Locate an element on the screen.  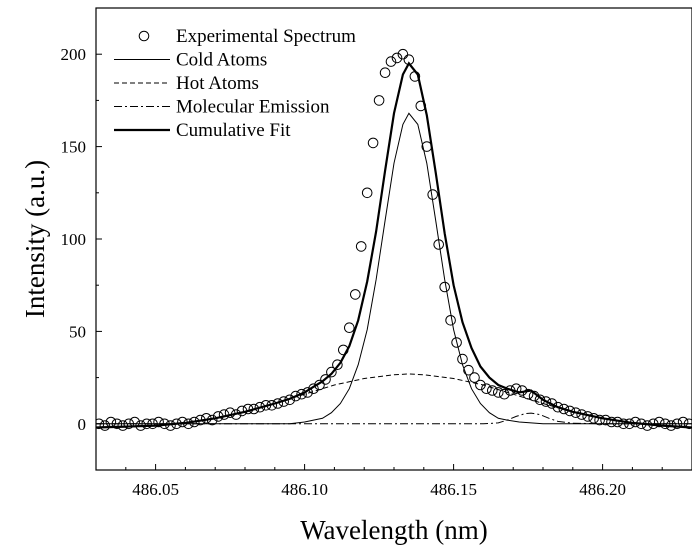
x-tick-label: 486.15 is located at coordinates (453, 489).